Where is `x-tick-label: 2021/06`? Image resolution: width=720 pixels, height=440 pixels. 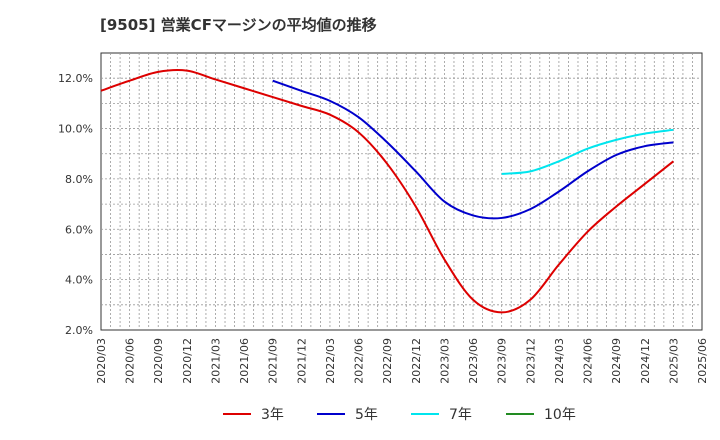
x-tick-label: 2021/06 is located at coordinates (244, 361).